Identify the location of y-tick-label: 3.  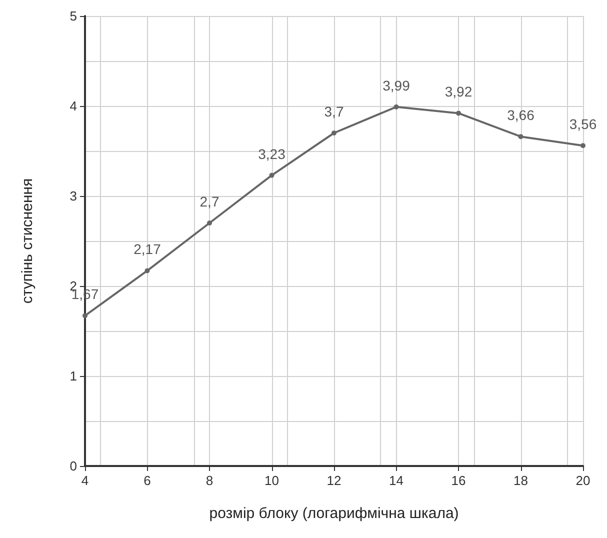
(73, 196).